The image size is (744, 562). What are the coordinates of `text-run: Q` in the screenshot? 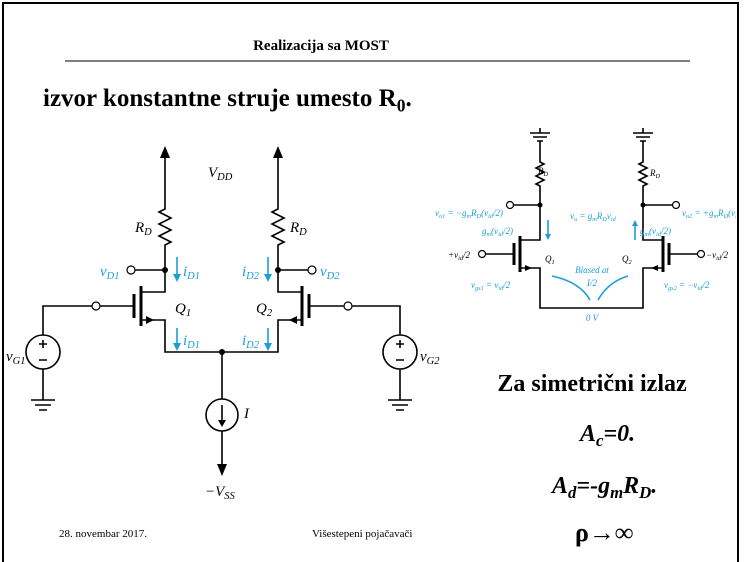 It's located at (548, 259).